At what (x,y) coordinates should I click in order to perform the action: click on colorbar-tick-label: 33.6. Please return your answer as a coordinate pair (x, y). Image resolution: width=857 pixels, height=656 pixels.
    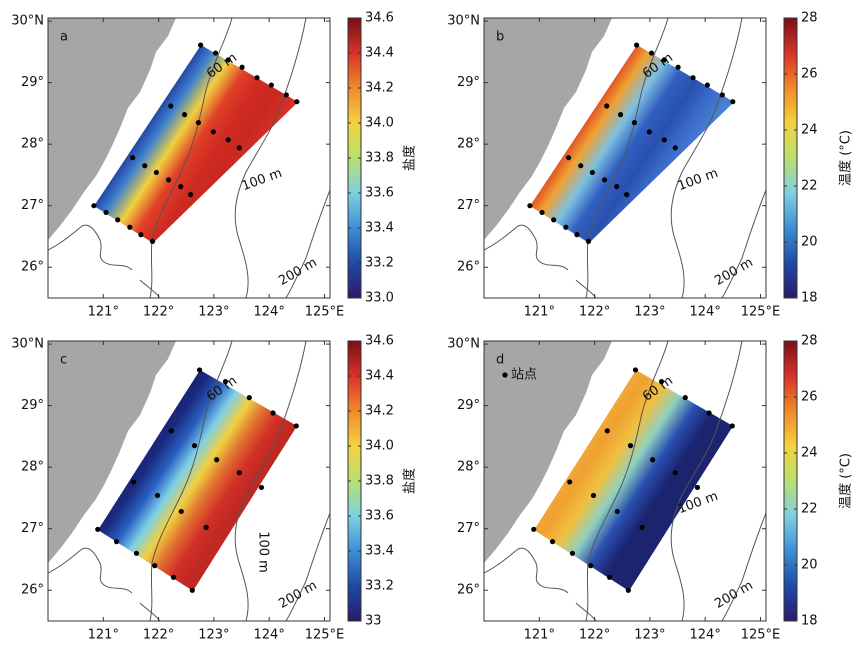
    Looking at the image, I should click on (379, 516).